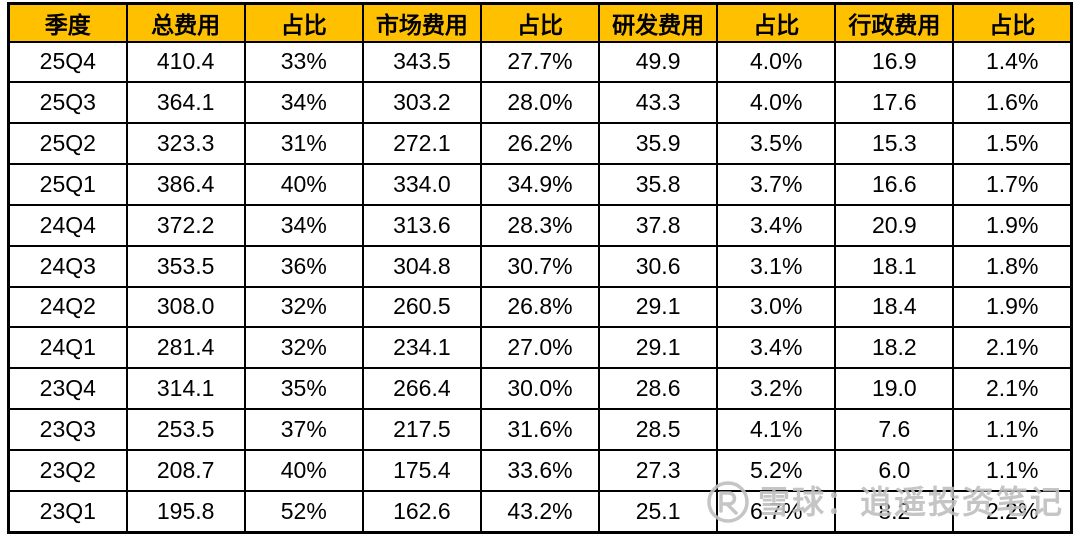 This screenshot has height=536, width=1080. Describe the element at coordinates (894, 266) in the screenshot. I see `value-cell: 18.1` at that location.